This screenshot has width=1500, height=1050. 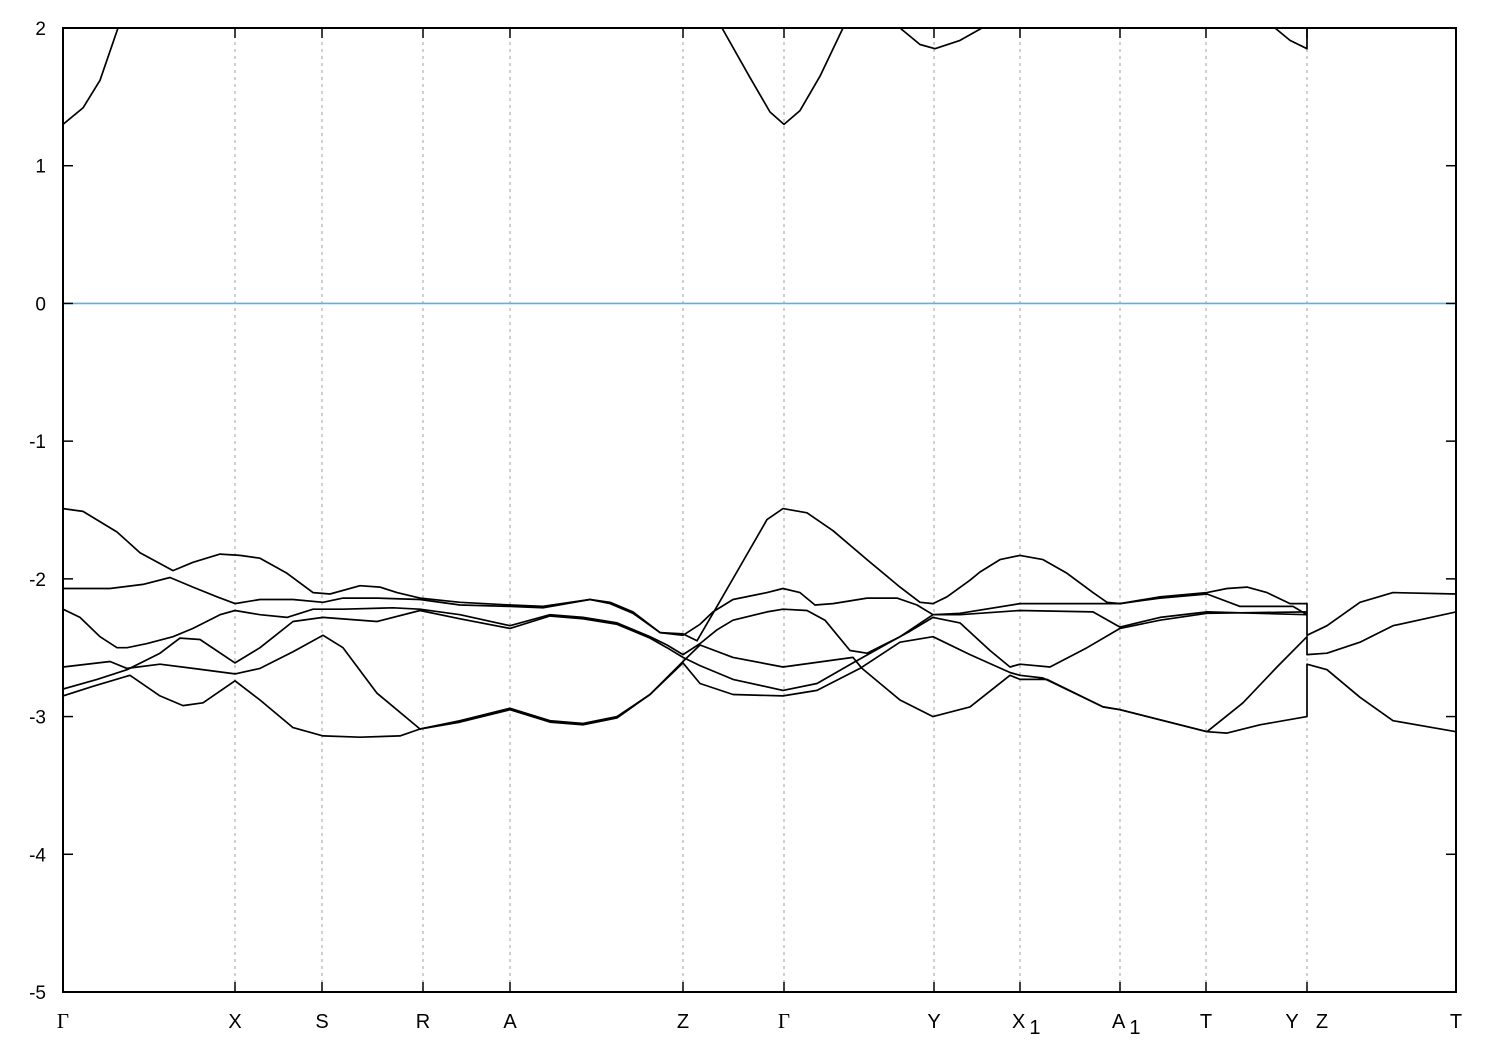 What do you see at coordinates (37, 993) in the screenshot?
I see `y-tick-label: -5` at bounding box center [37, 993].